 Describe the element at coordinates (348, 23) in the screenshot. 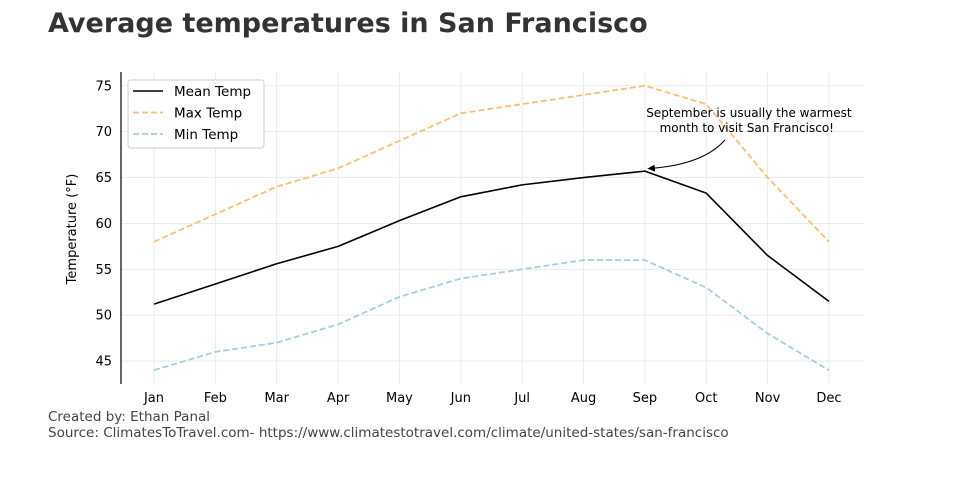

I see `chart-title: Average temperatures in San Francisco` at that location.